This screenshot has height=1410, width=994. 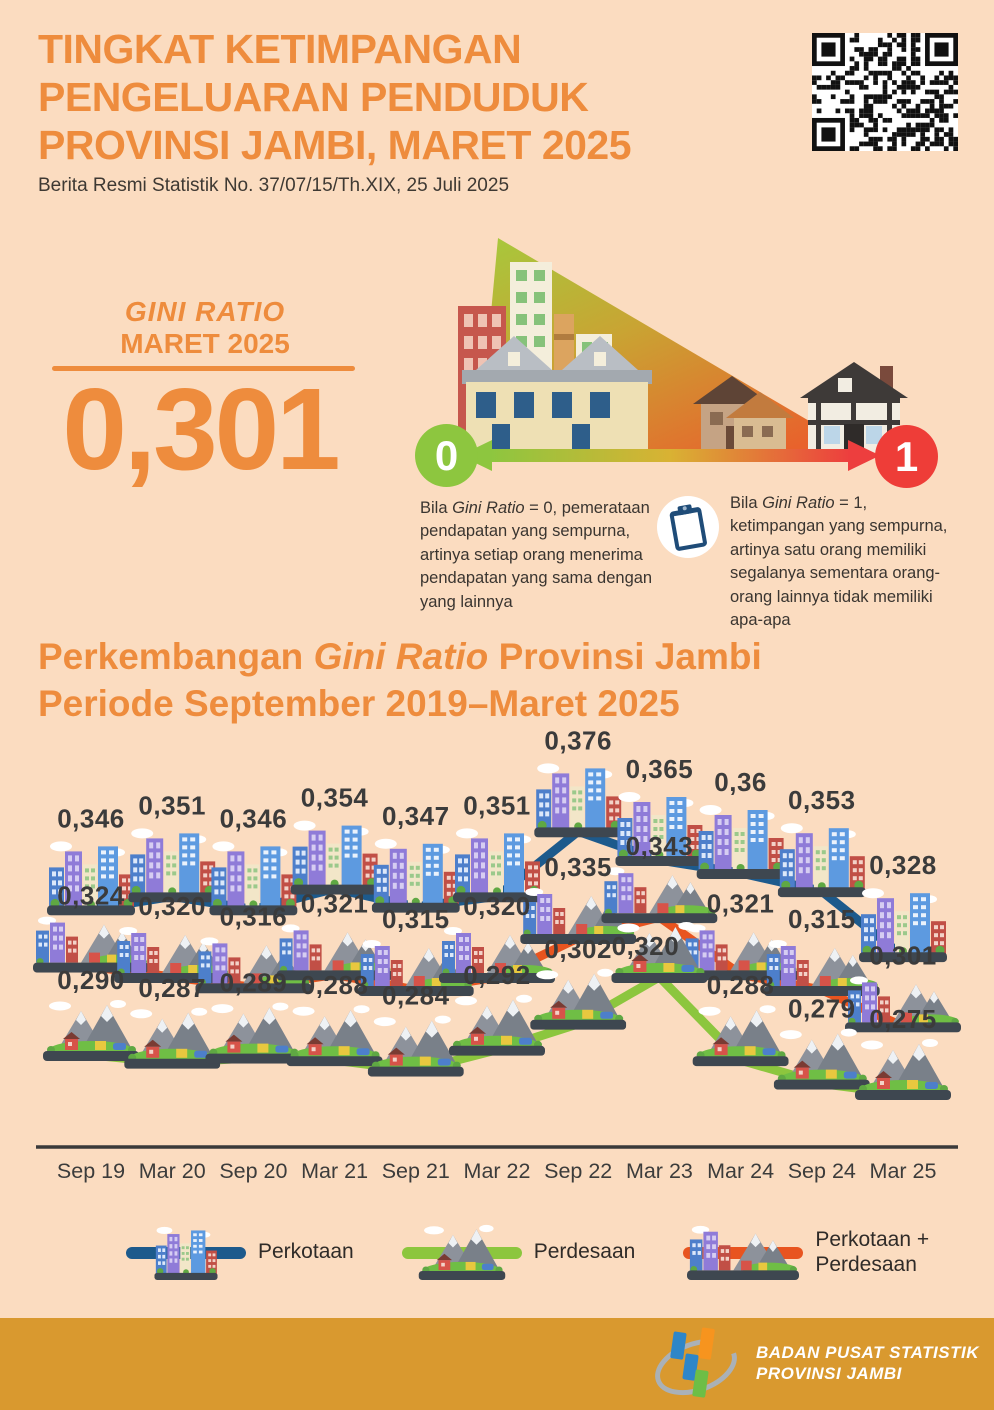 I want to click on title-line-2: PENGELUARAN PENDUDUK, so click(x=313, y=96).